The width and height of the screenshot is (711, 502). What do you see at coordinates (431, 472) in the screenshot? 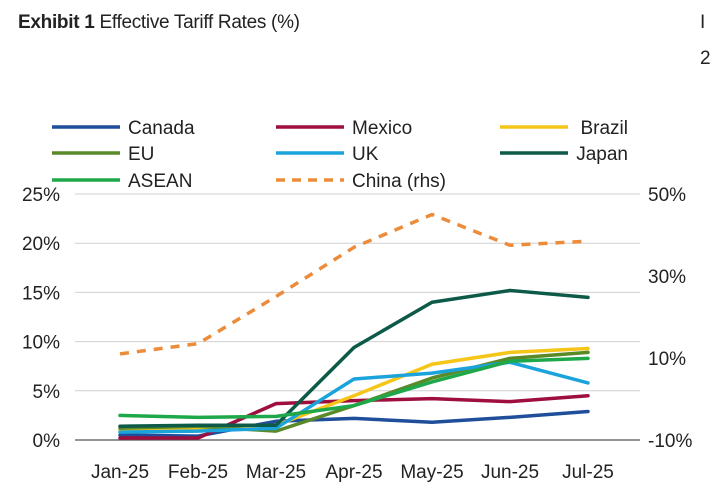
I see `x-tick-label: May-25` at bounding box center [431, 472].